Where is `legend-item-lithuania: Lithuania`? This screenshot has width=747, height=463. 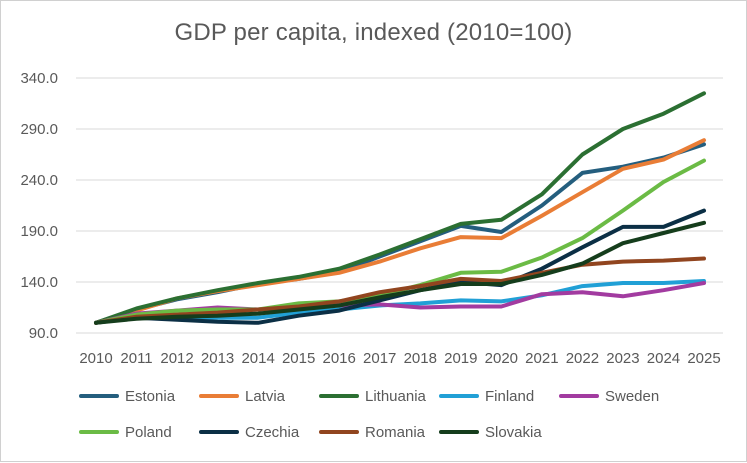
legend-item-lithuania: Lithuania is located at coordinates (379, 396).